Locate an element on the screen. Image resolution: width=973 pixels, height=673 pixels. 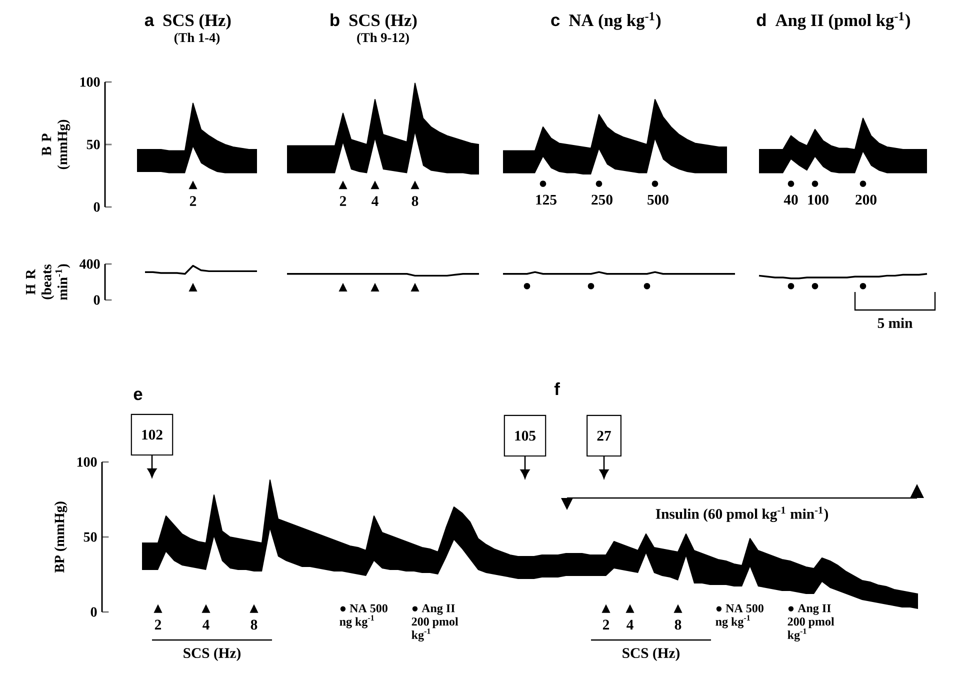
y-axis-title: H R (beats min$^{-1}$) is located at coordinates (48, 282).